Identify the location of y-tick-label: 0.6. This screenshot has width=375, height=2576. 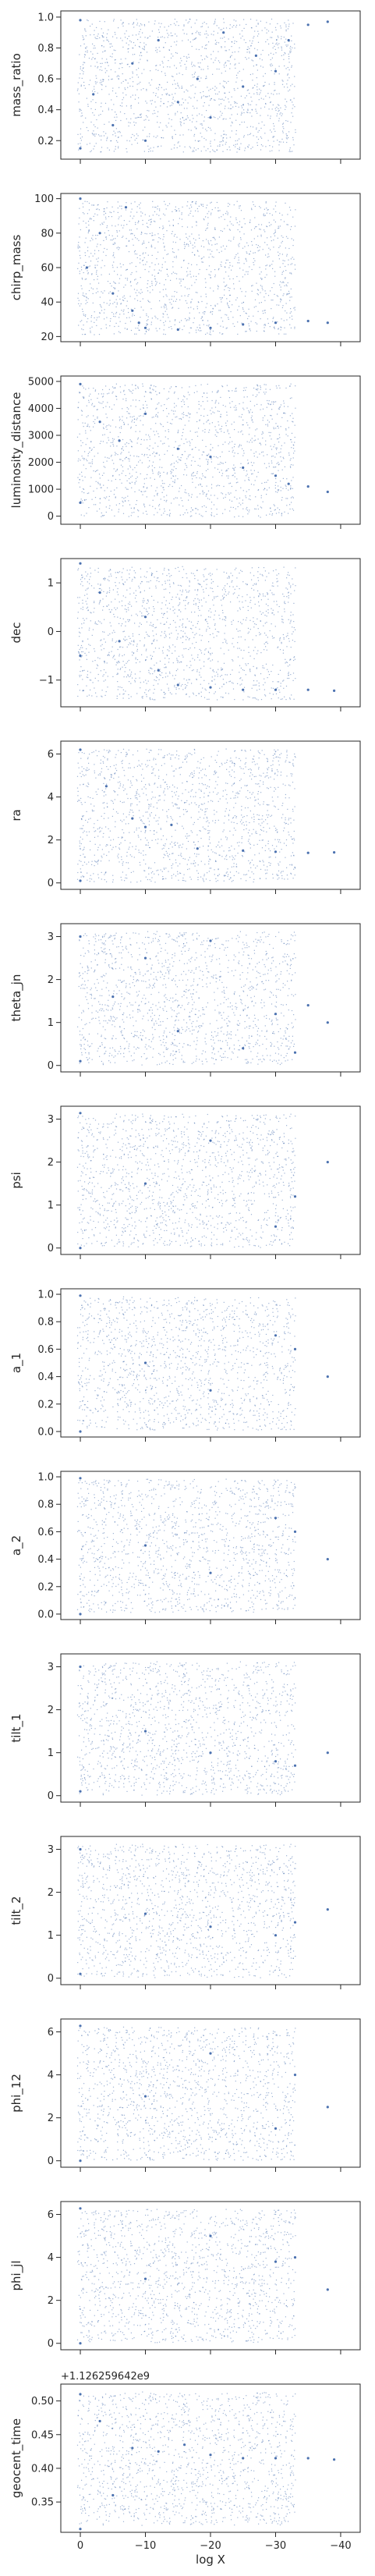
(45, 1532).